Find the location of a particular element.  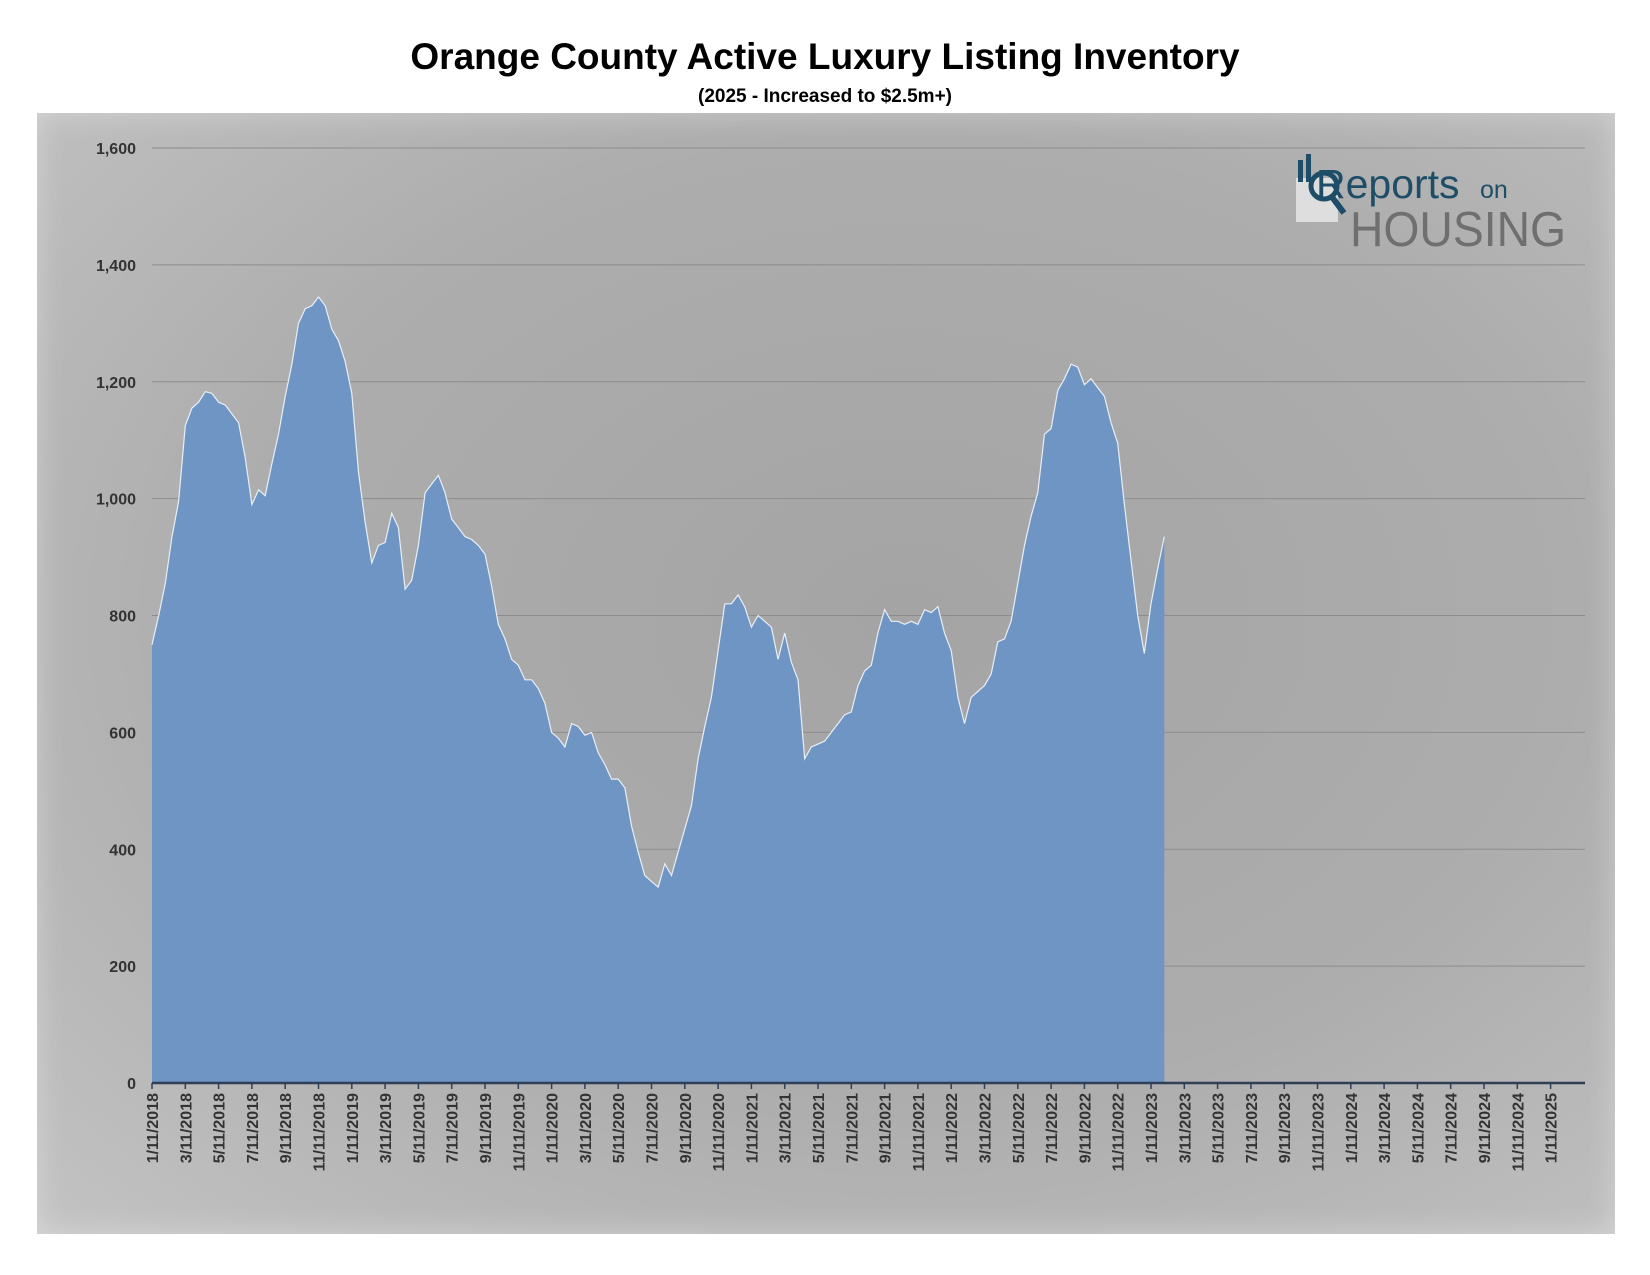

x-tick-label: 3/11/2019 is located at coordinates (386, 1128).